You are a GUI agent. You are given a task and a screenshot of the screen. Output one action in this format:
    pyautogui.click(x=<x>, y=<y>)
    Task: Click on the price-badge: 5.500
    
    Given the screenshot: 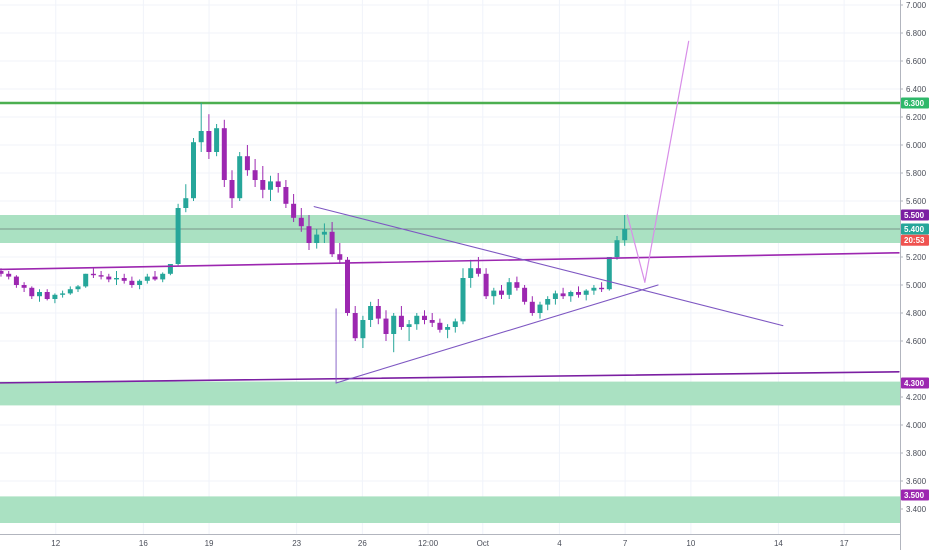 What is the action you would take?
    pyautogui.click(x=915, y=215)
    